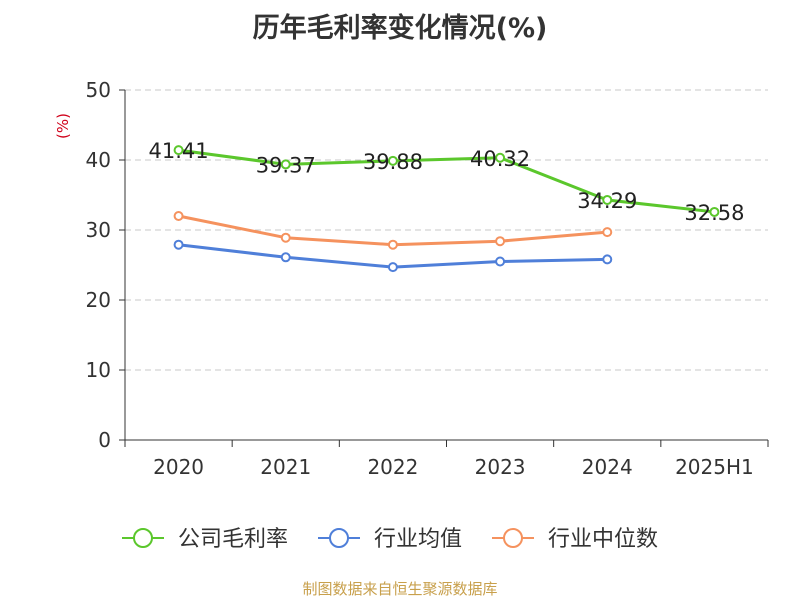 This screenshot has height=600, width=800. Describe the element at coordinates (400, 28) in the screenshot. I see `chart-title: 历年毛利率变化情况(%)` at that location.